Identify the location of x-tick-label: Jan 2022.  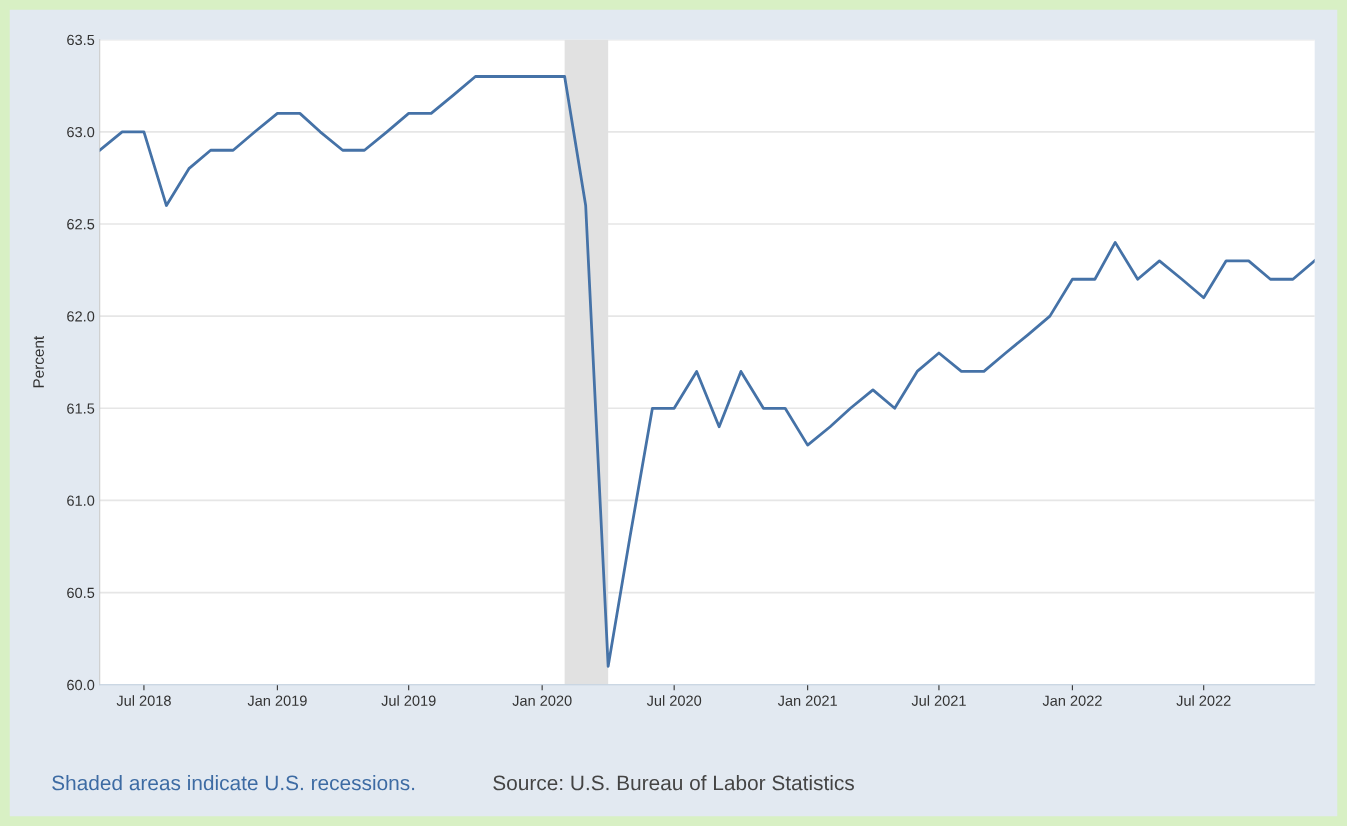
(1072, 700).